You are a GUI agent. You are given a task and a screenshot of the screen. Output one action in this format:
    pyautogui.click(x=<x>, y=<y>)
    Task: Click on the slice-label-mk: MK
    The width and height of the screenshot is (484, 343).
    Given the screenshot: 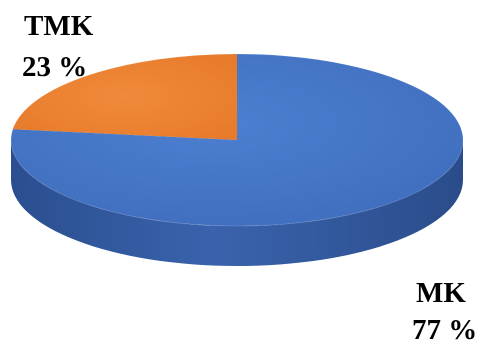 What is the action you would take?
    pyautogui.click(x=441, y=293)
    